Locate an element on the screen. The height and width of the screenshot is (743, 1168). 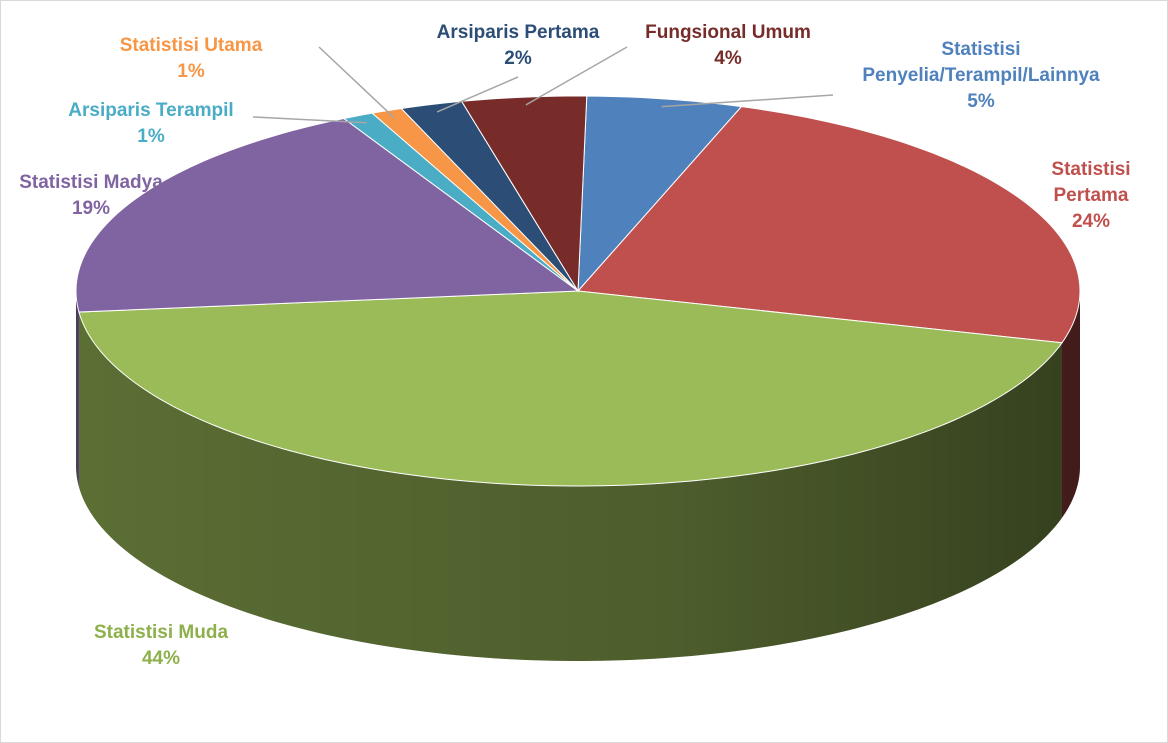
data-label: Arsiparis Terampil 1% is located at coordinates (150, 124).